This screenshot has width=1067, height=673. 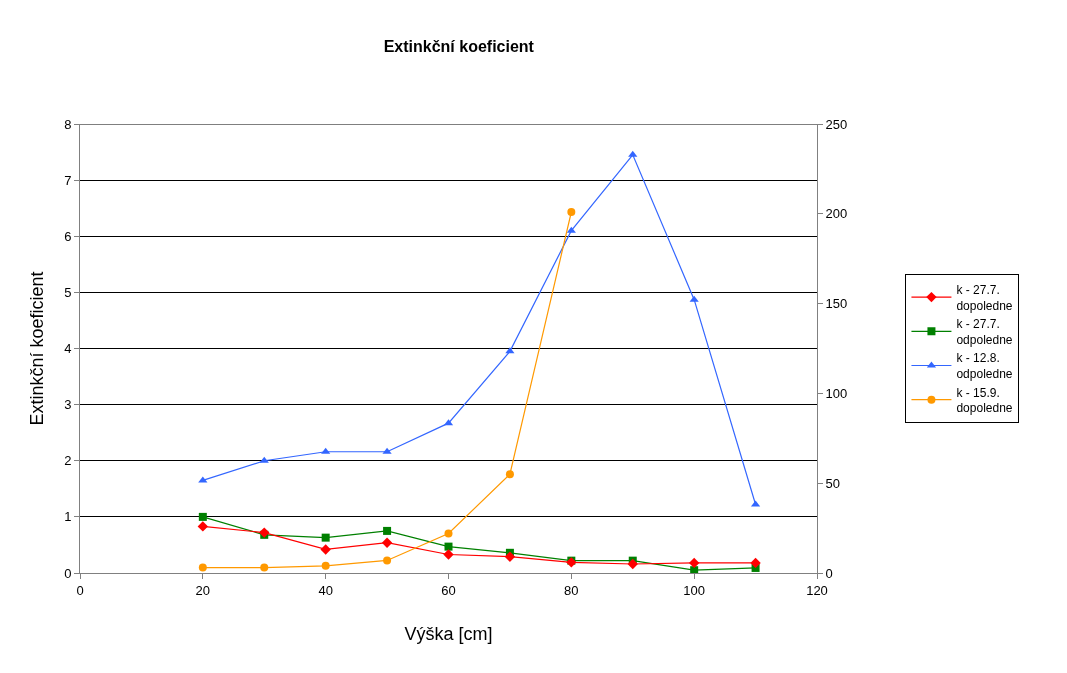 I want to click on y2-tick-label: 150, so click(x=836, y=304).